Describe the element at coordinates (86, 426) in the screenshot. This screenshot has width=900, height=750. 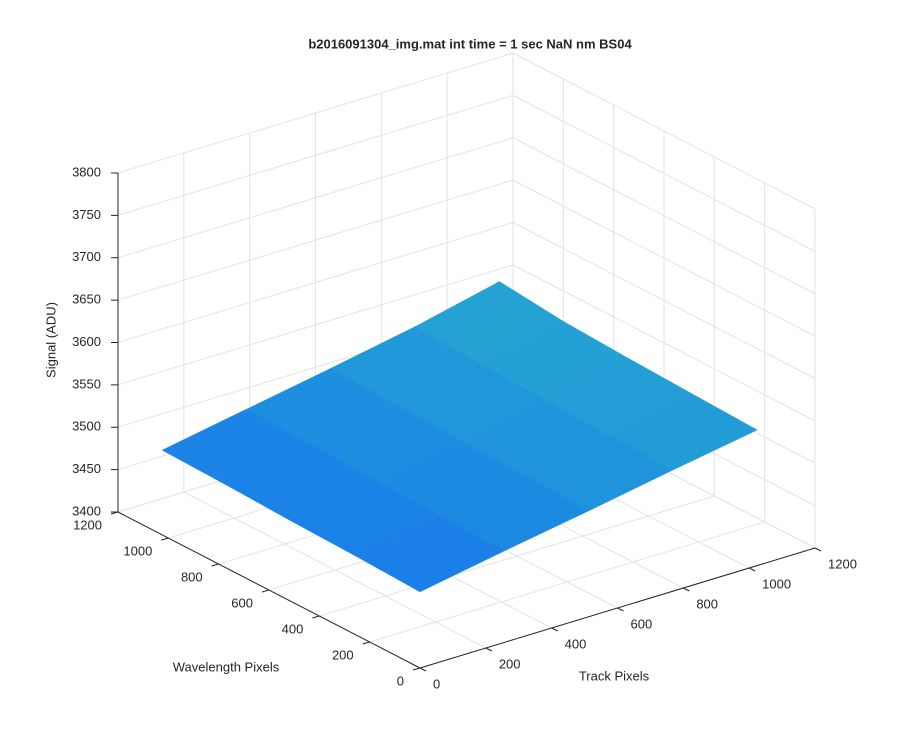
I see `z-tick-label: 3500` at that location.